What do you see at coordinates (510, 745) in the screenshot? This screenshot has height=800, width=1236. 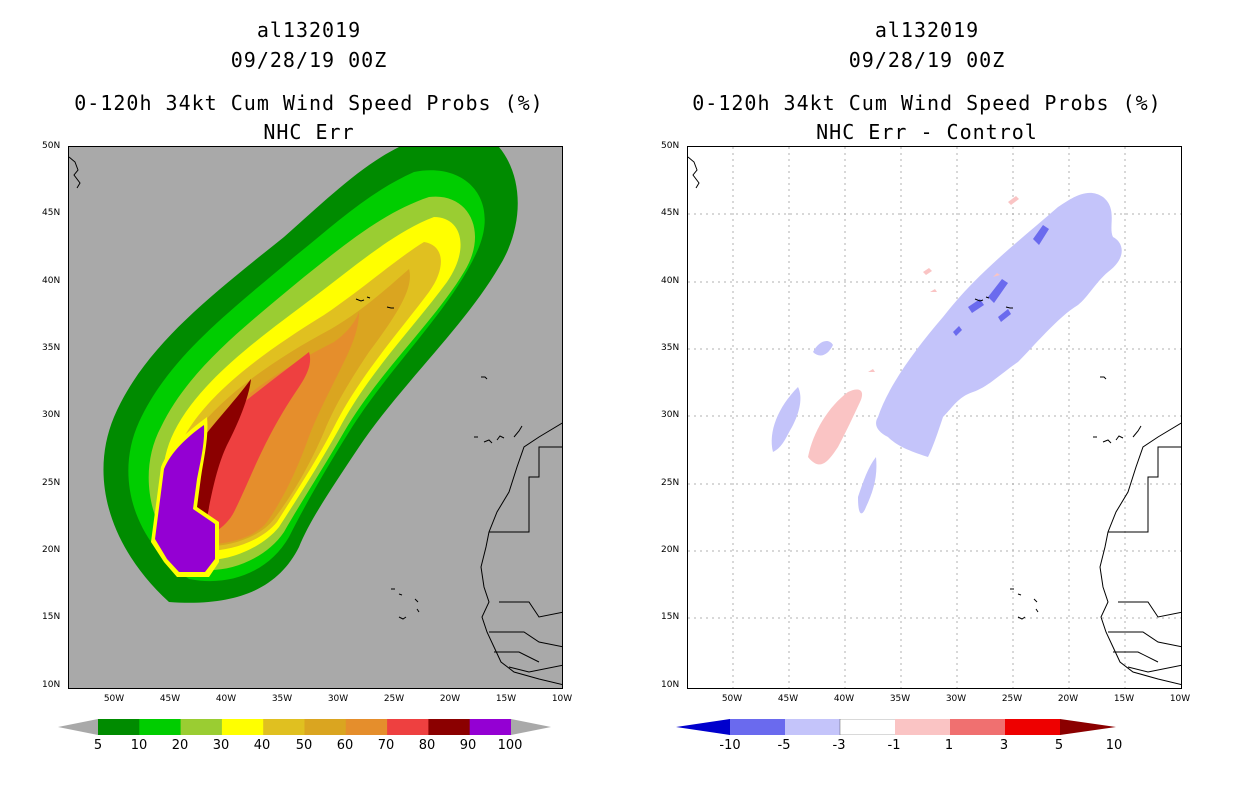 I see `colorbar-label: 100` at bounding box center [510, 745].